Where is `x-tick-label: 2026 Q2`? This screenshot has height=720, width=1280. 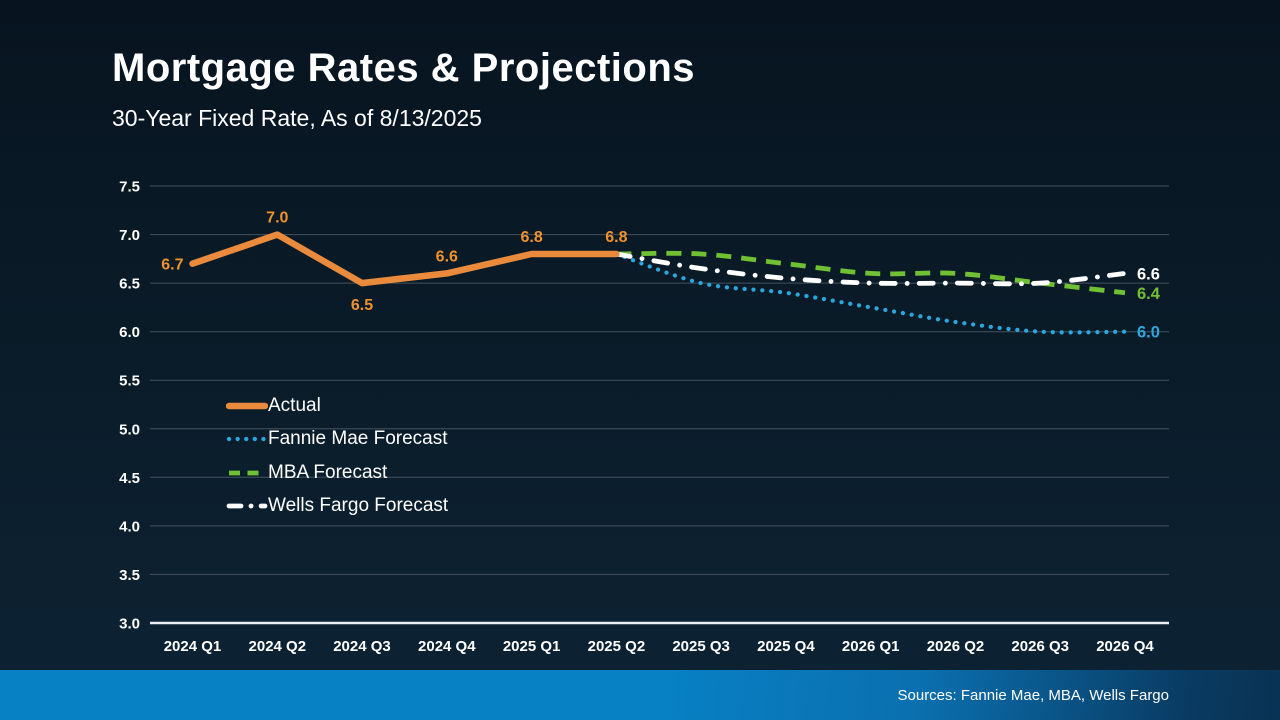 x-tick-label: 2026 Q2 is located at coordinates (956, 646).